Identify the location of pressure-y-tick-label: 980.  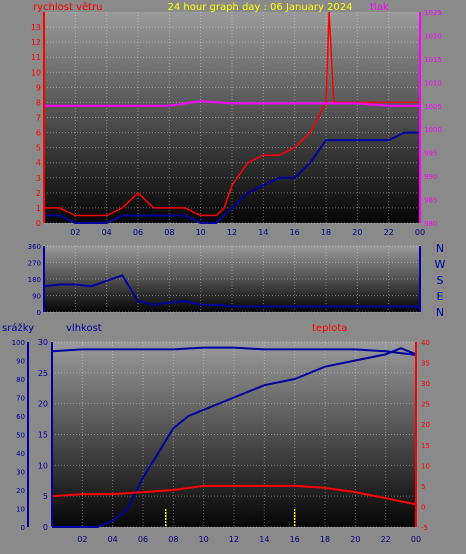
(430, 224).